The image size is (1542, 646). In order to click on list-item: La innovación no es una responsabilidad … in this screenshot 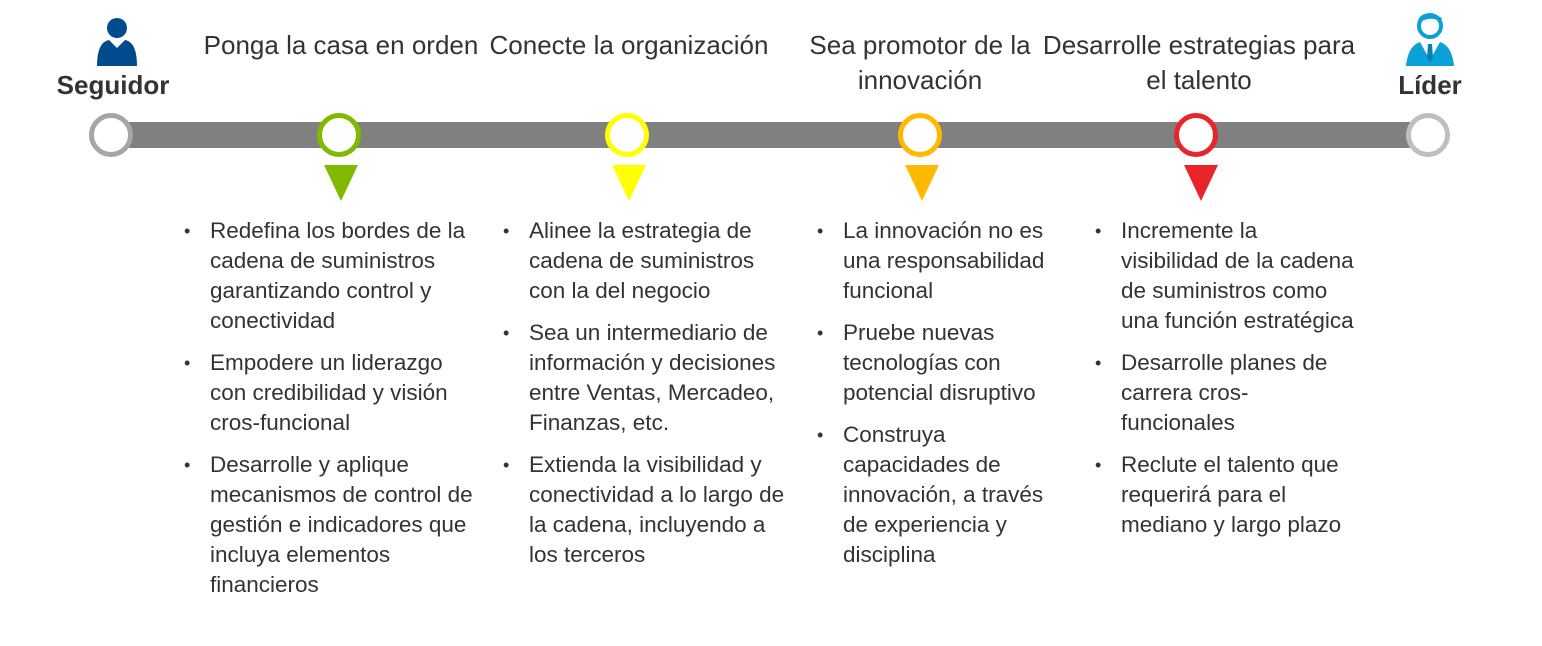, I will do `click(942, 261)`.